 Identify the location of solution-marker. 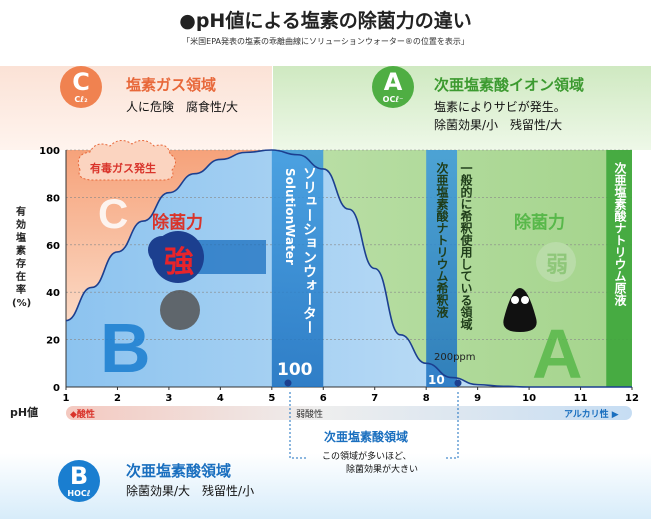
(288, 383).